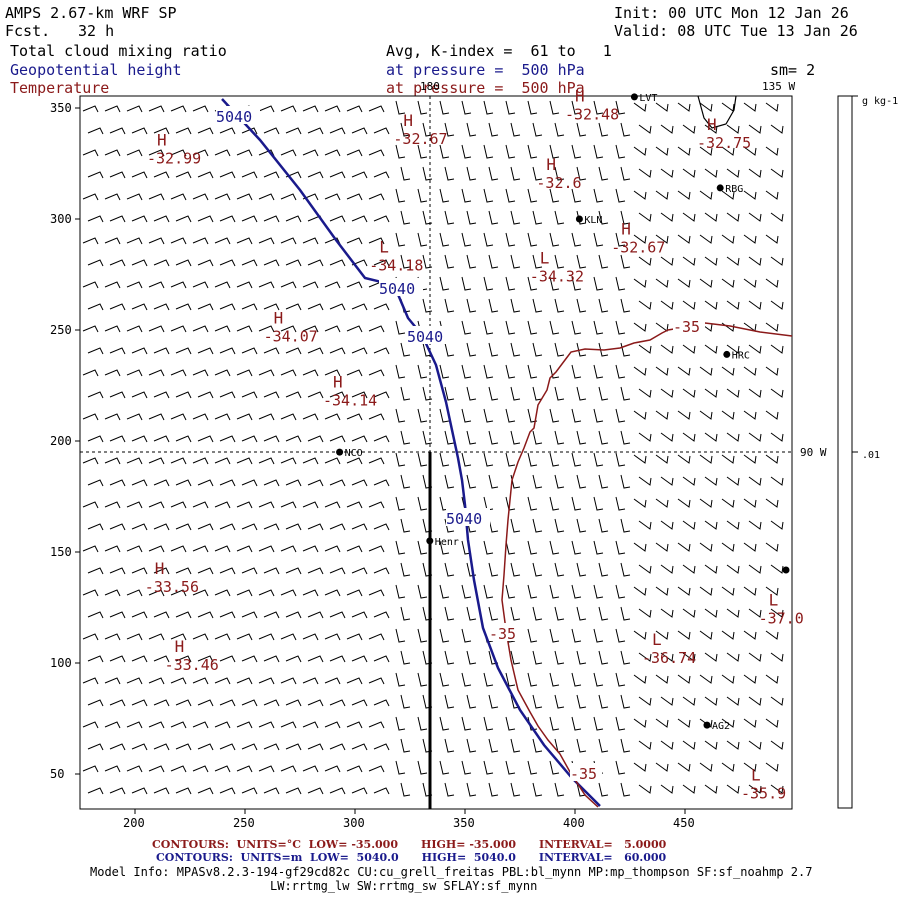 This screenshot has height=900, width=900. I want to click on x-tick-label: 300, so click(354, 823).